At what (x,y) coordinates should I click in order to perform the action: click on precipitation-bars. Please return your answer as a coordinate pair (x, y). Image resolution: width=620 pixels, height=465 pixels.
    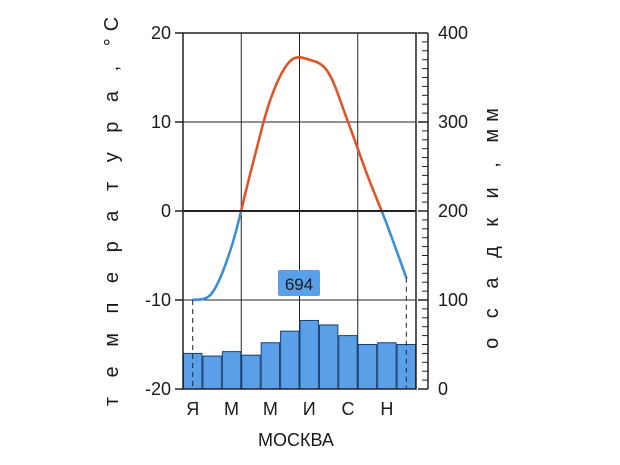
    Looking at the image, I should click on (300, 354).